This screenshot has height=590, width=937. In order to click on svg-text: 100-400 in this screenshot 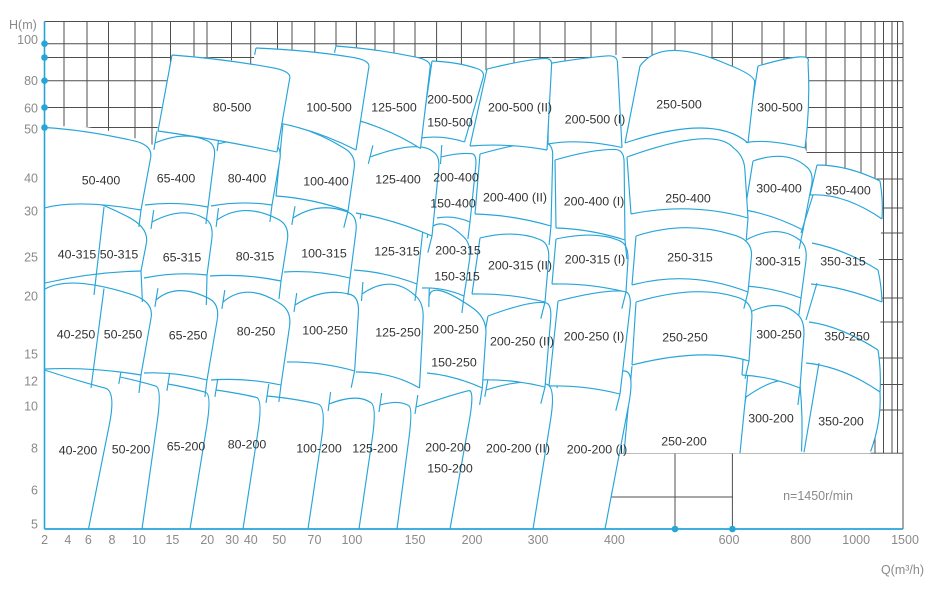, I will do `click(326, 181)`.